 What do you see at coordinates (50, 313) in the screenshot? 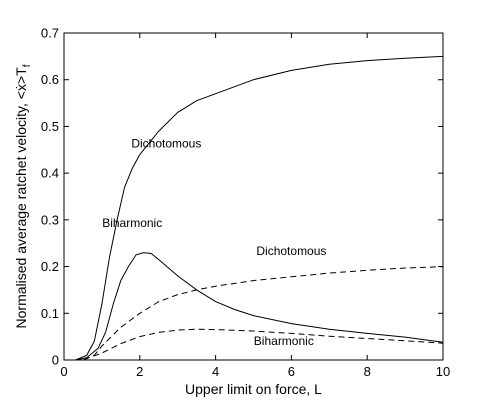
I see `y-tick-label: 0.1` at bounding box center [50, 313].